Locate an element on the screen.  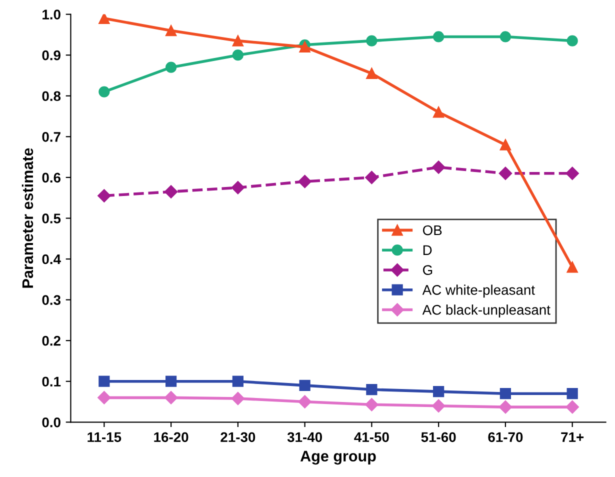
y-tick-label: 0.1 is located at coordinates (51, 381).